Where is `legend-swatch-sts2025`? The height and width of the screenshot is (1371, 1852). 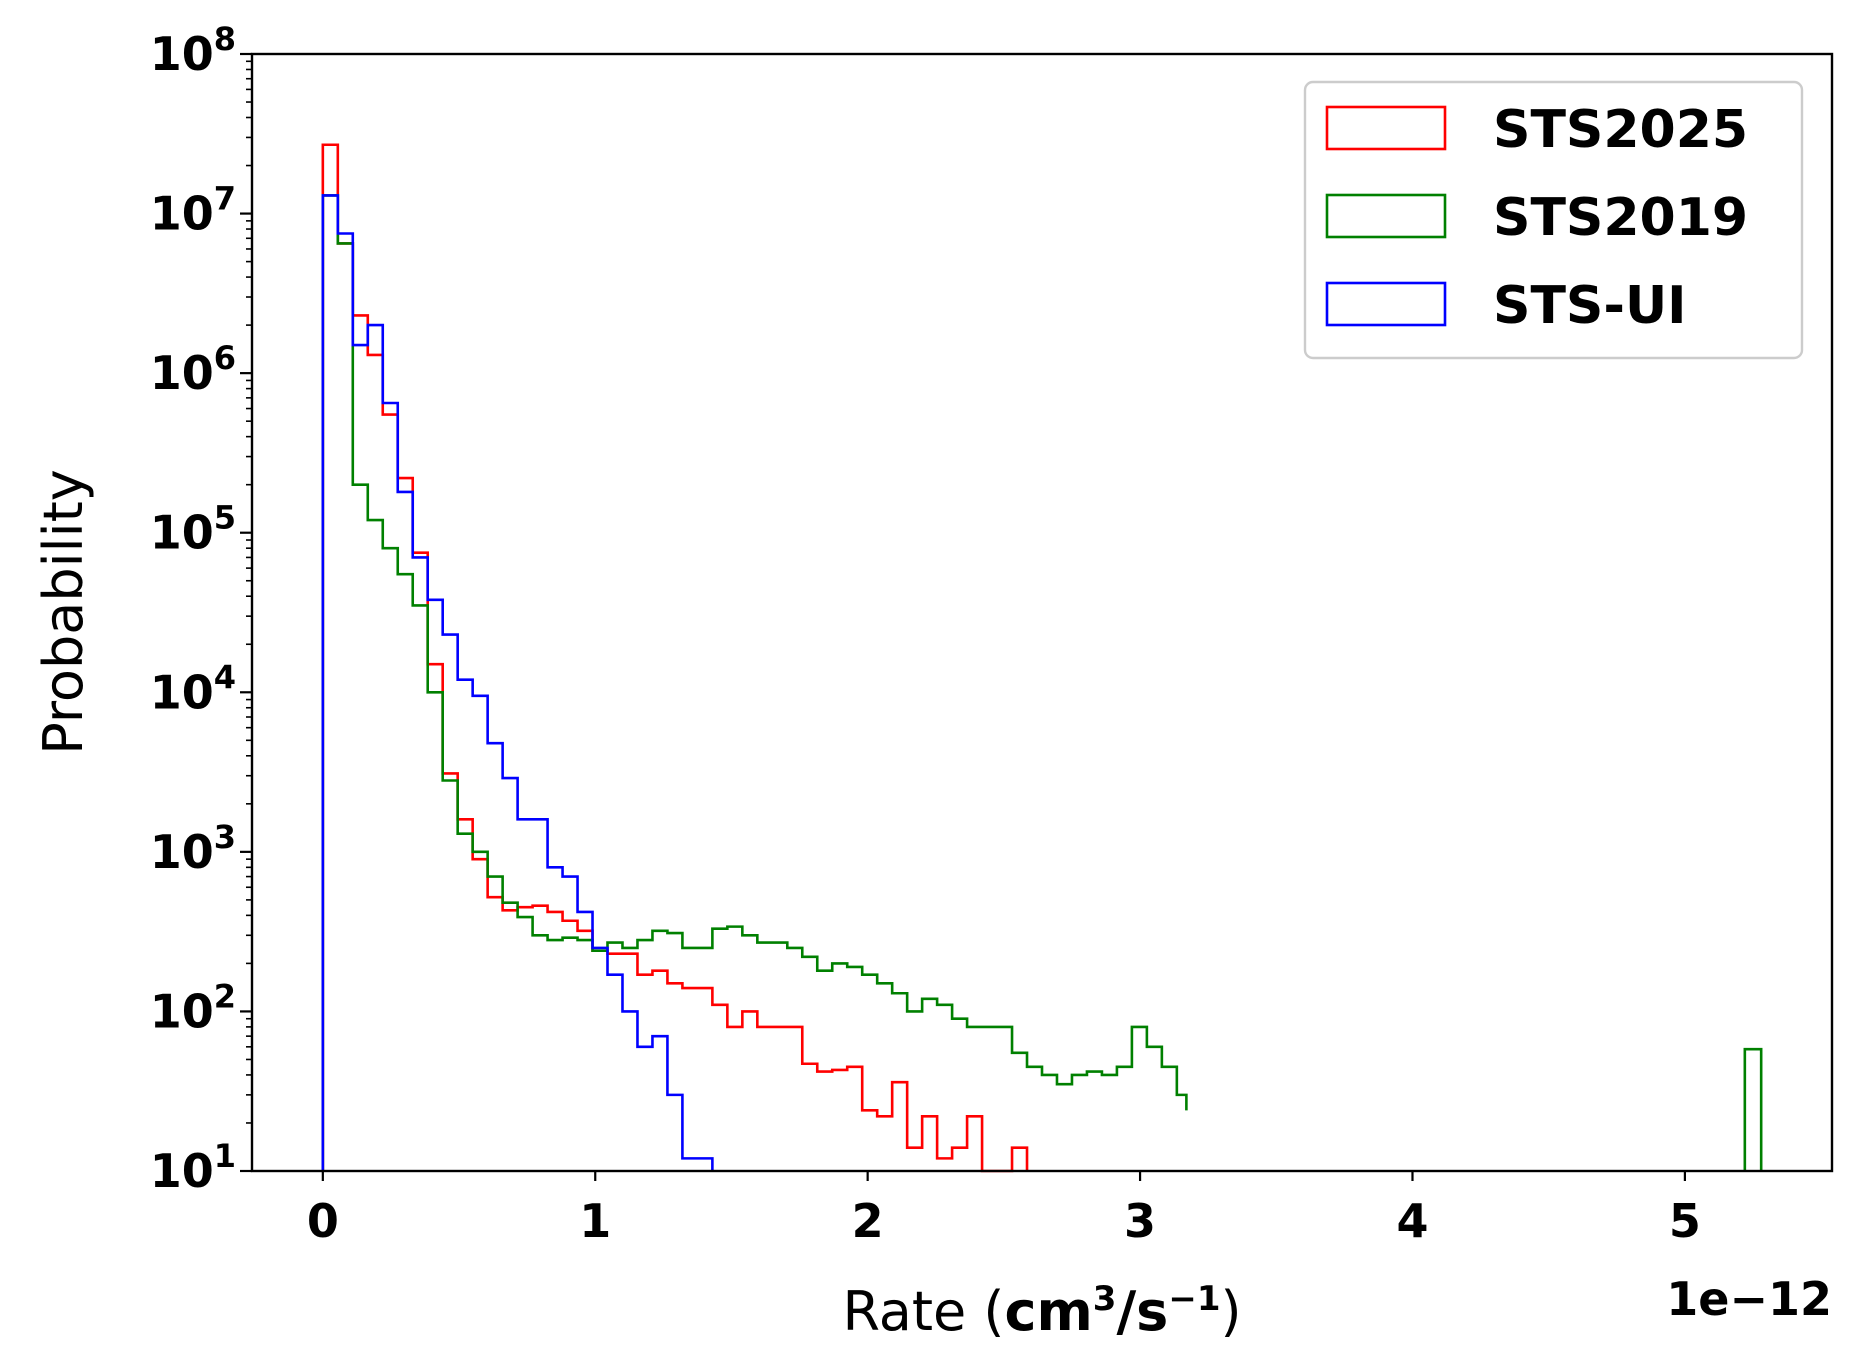
legend-swatch-sts2025 is located at coordinates (1386, 128).